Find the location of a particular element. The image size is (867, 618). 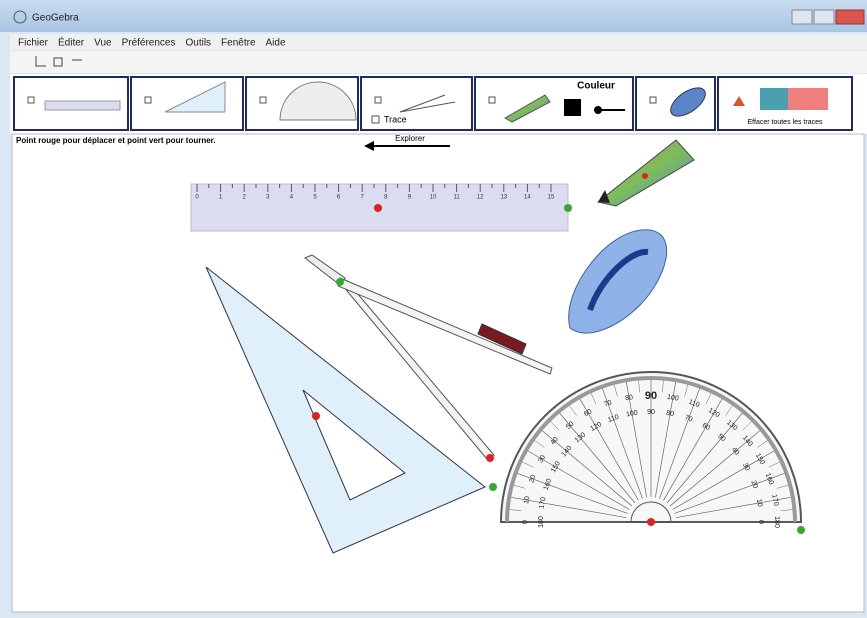

compass-icon is located at coordinates (427, 103).